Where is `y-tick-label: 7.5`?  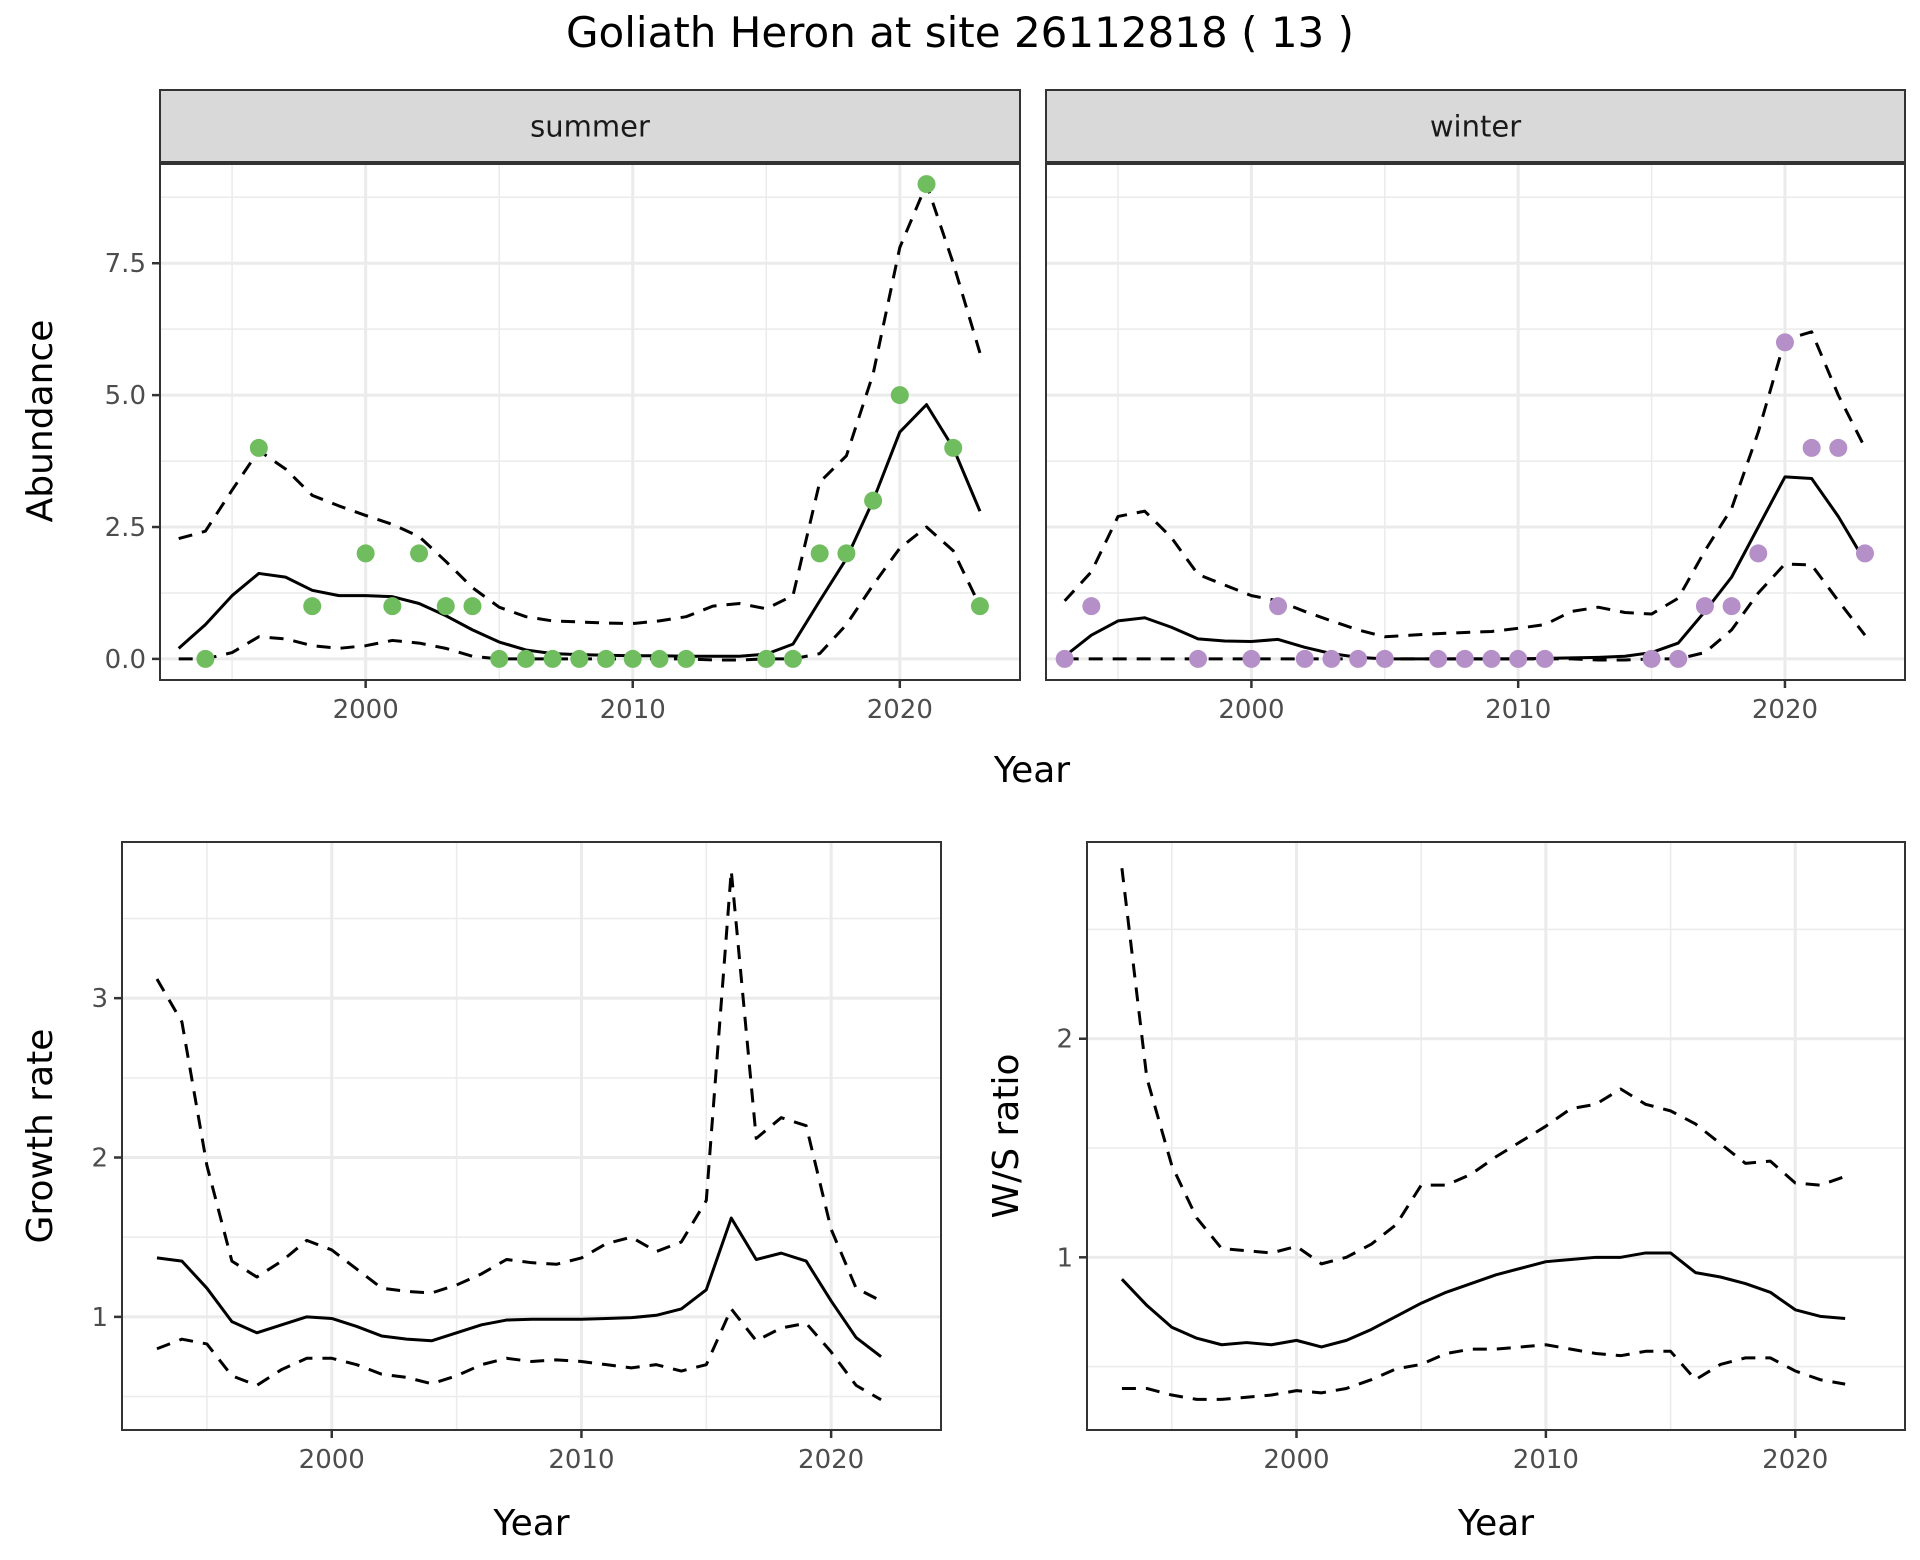
y-tick-label: 7.5 is located at coordinates (125, 264).